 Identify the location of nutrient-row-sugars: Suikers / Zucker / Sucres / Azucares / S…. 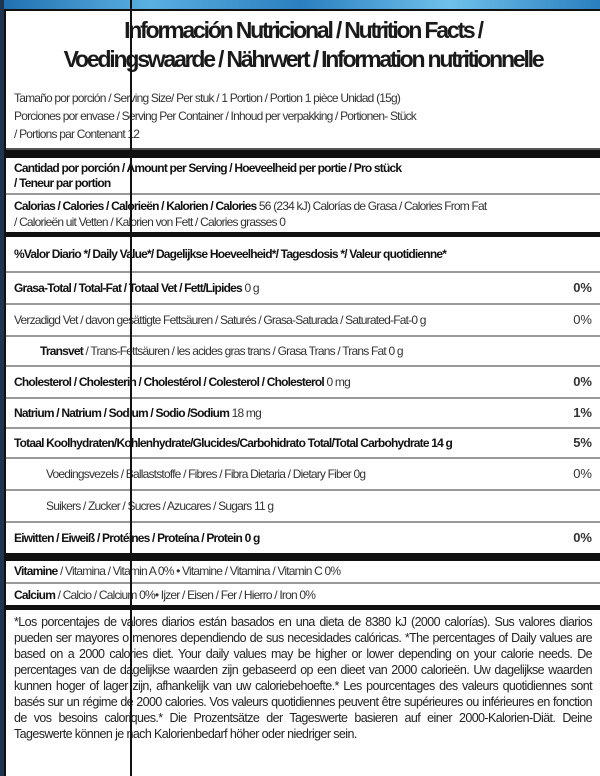
(160, 506).